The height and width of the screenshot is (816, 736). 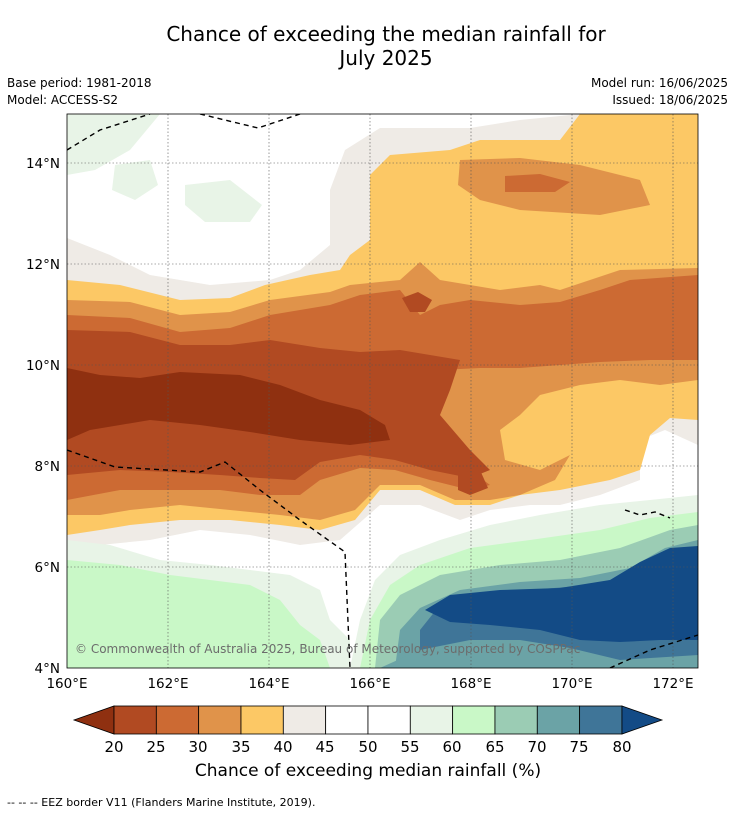 What do you see at coordinates (167, 684) in the screenshot?
I see `lon-label: 162°E` at bounding box center [167, 684].